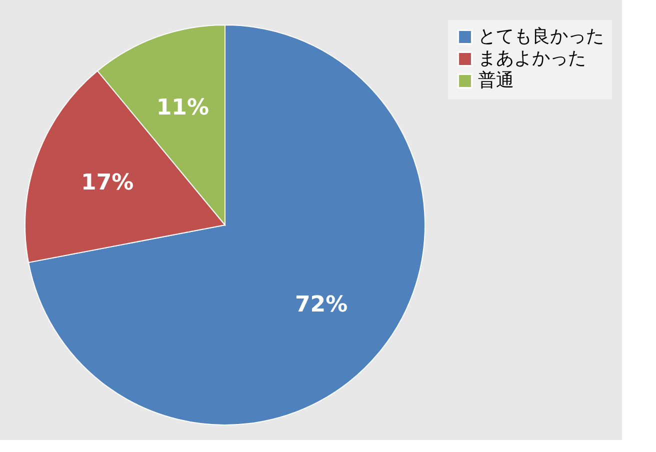  What do you see at coordinates (182, 107) in the screenshot?
I see `data-label: 11%` at bounding box center [182, 107].